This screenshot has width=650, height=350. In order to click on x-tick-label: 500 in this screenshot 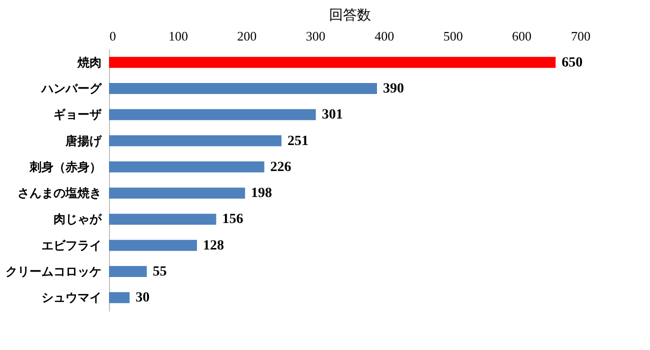, I will do `click(453, 36)`.